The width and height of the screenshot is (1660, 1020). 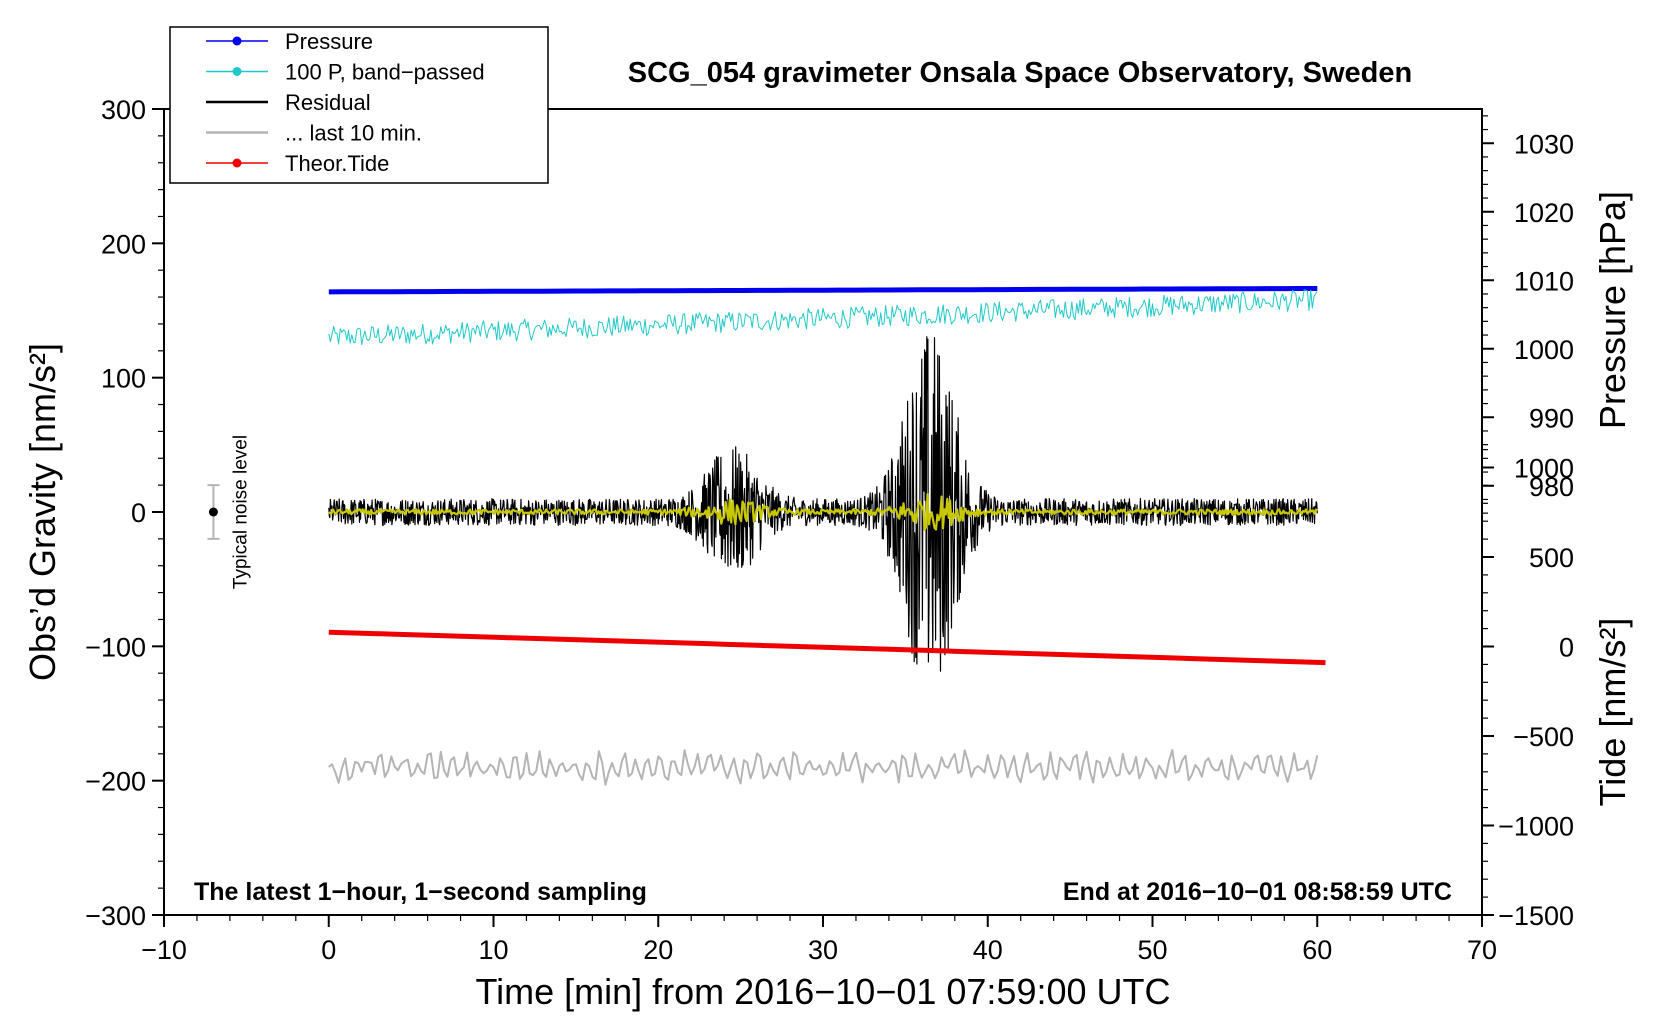 I want to click on pressure-tick-label: 980, so click(x=1551, y=487).